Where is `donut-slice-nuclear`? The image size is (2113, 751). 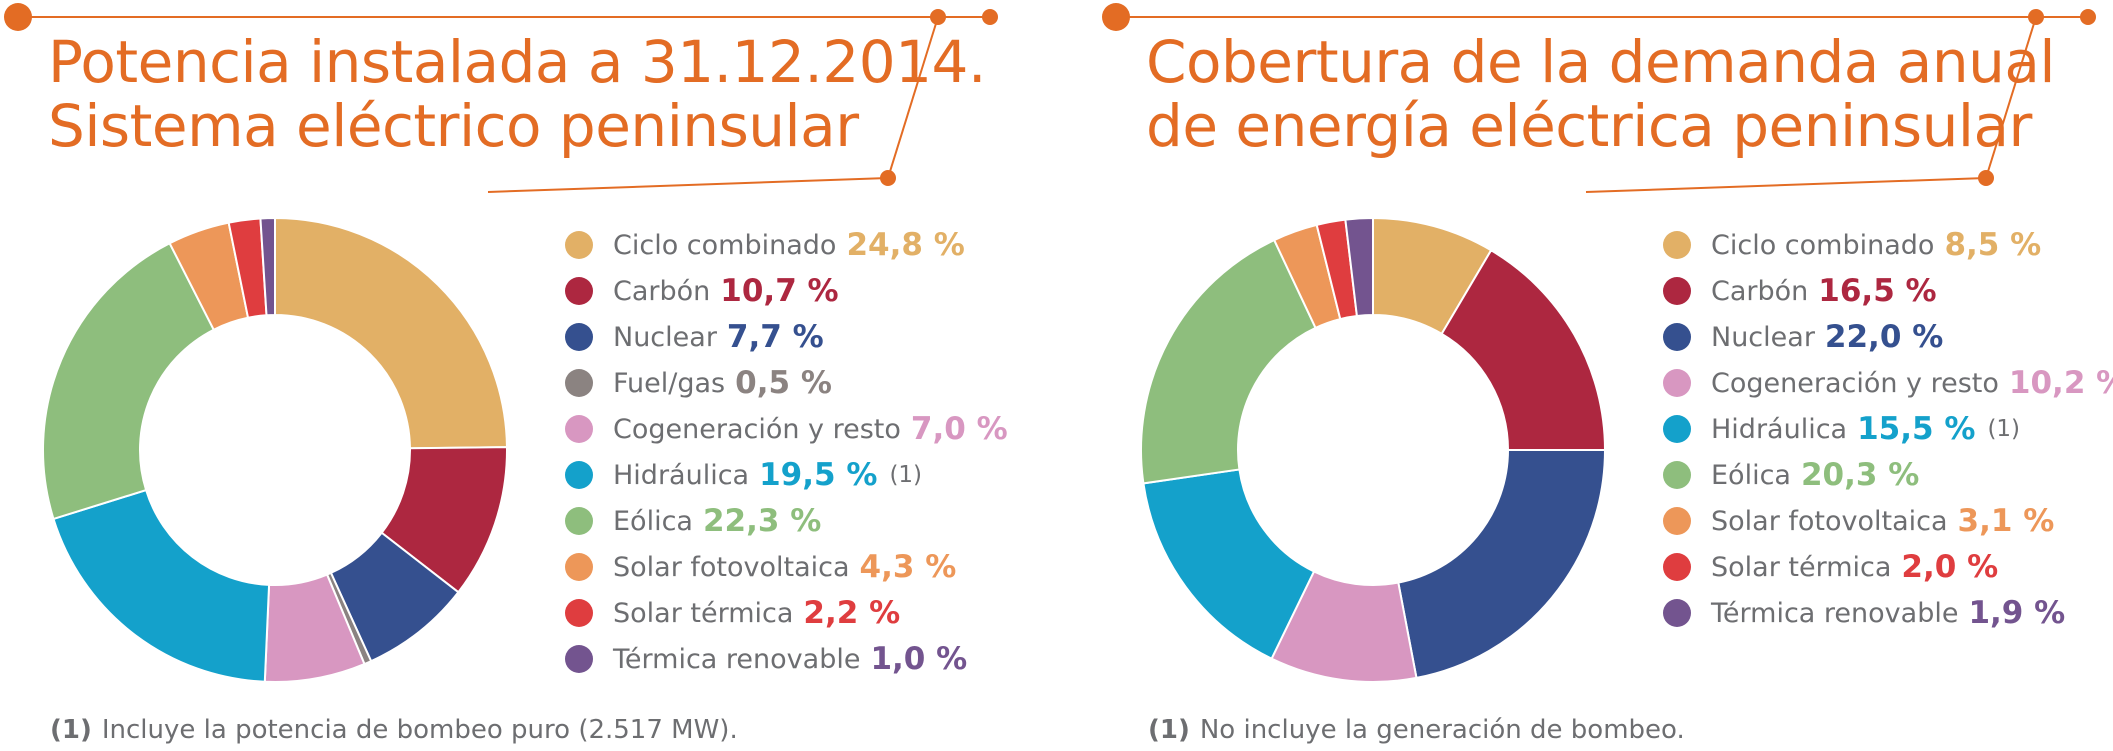
donut-slice-nuclear is located at coordinates (1502, 564).